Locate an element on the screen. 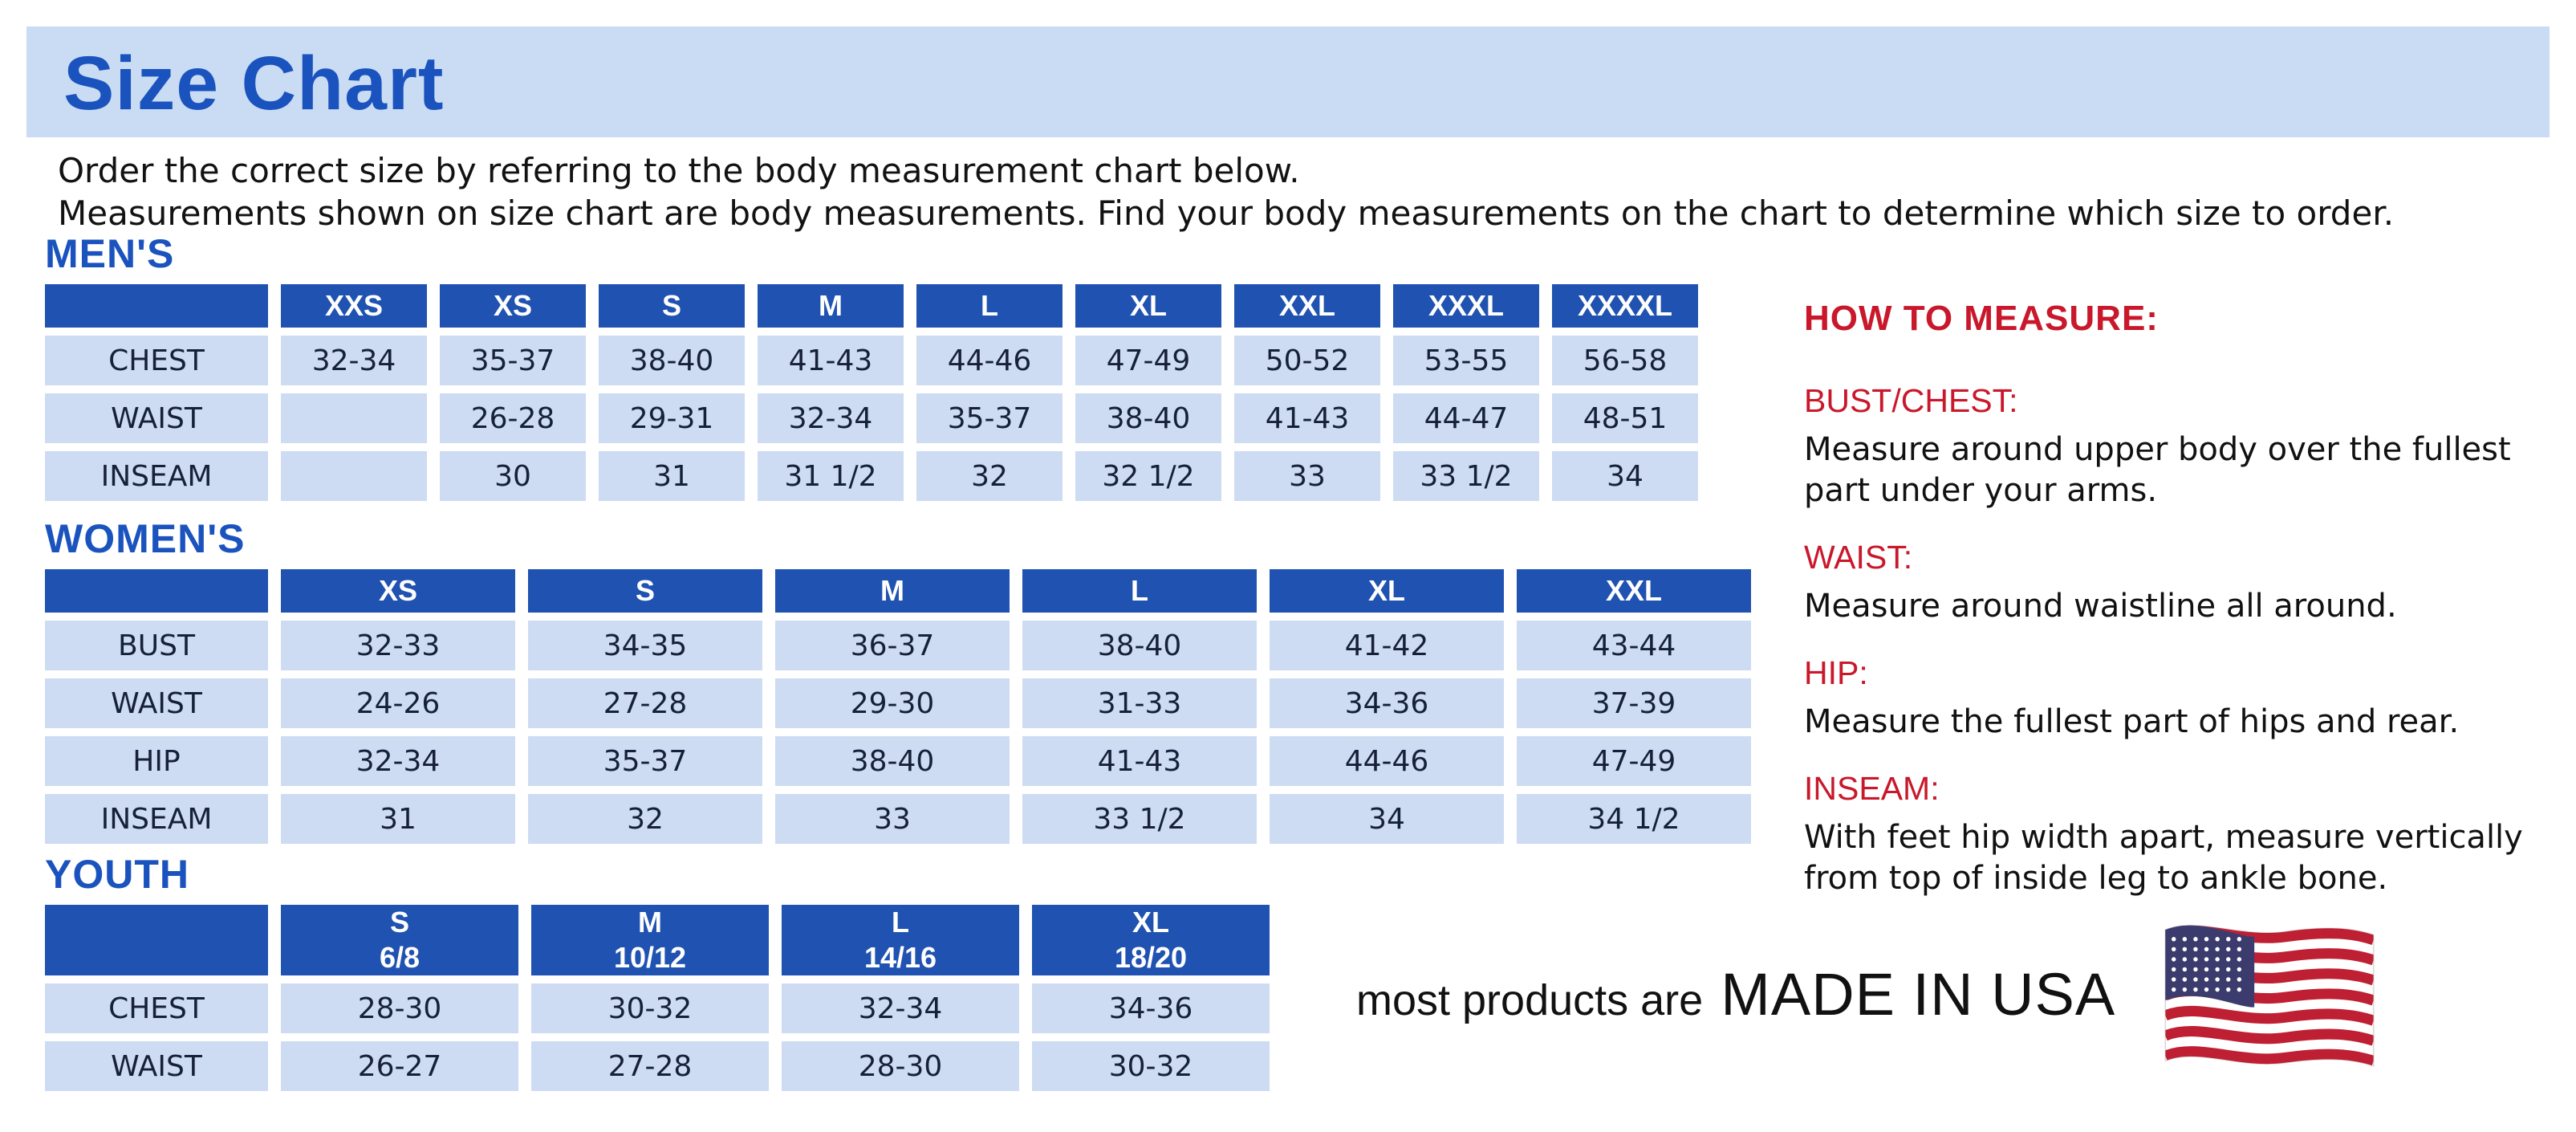 This screenshot has width=2576, height=1132. mens-value-cell: 50-52 is located at coordinates (1307, 360).